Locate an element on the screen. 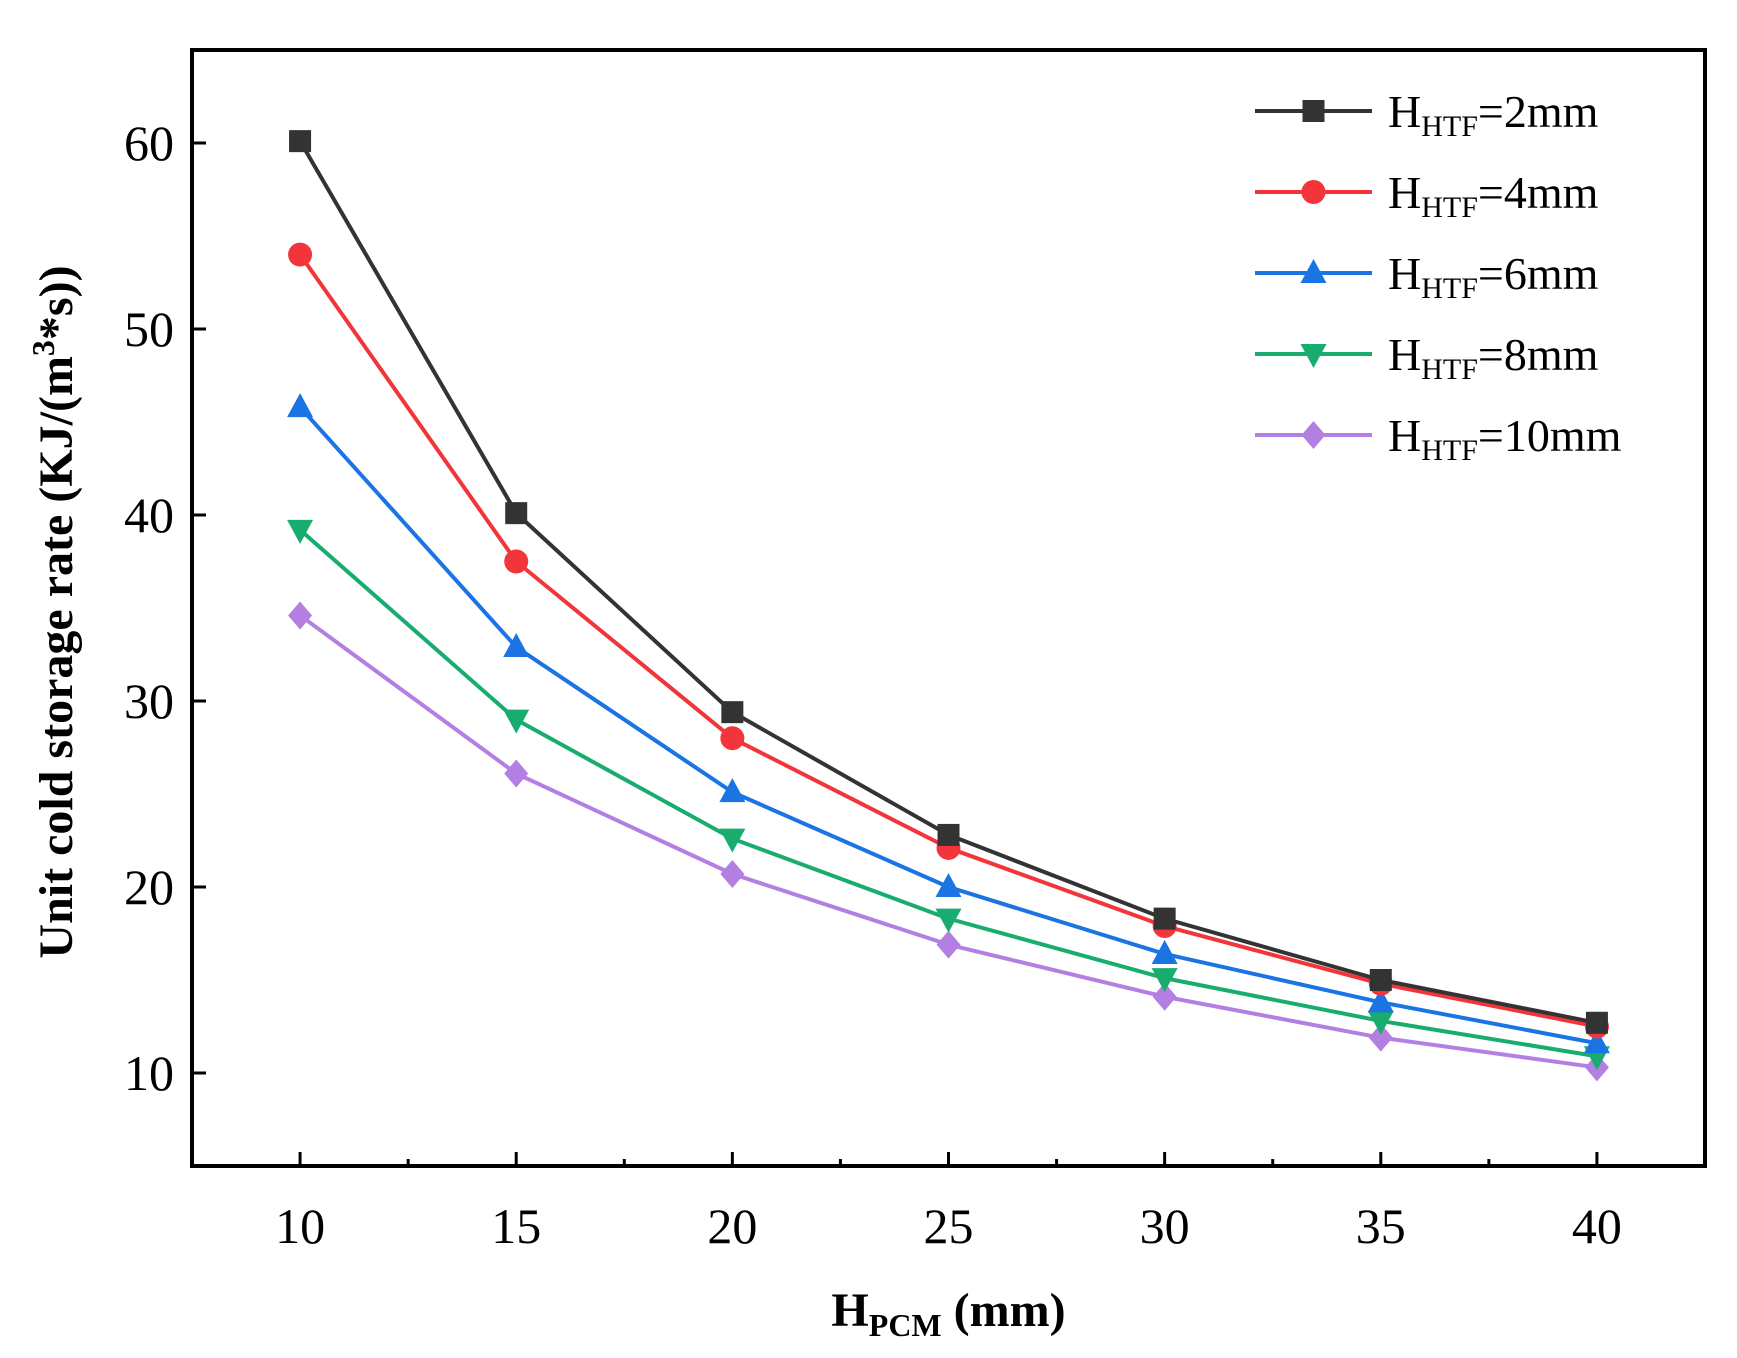 The width and height of the screenshot is (1737, 1358). x-tick-label: 40 is located at coordinates (1597, 1226).